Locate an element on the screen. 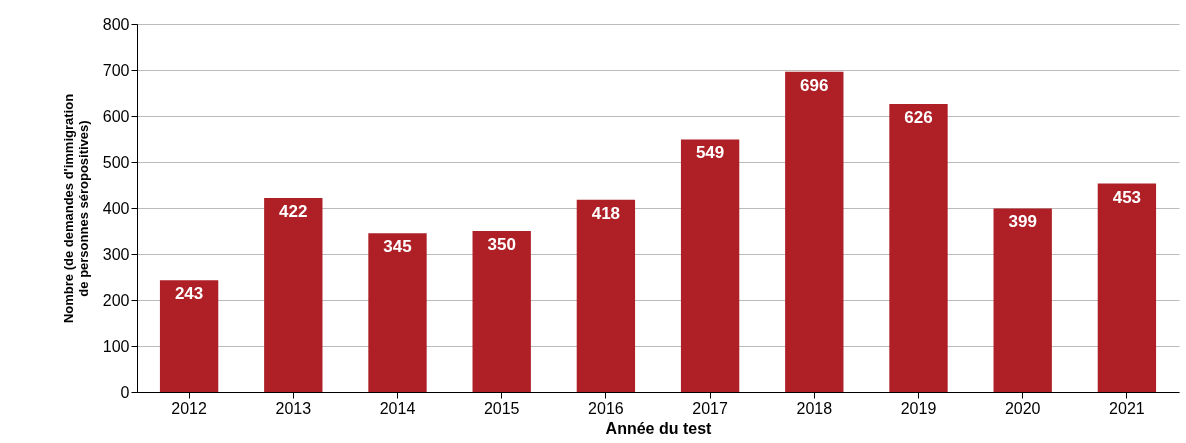 The height and width of the screenshot is (443, 1186). y-tick-label: 700 is located at coordinates (116, 70).